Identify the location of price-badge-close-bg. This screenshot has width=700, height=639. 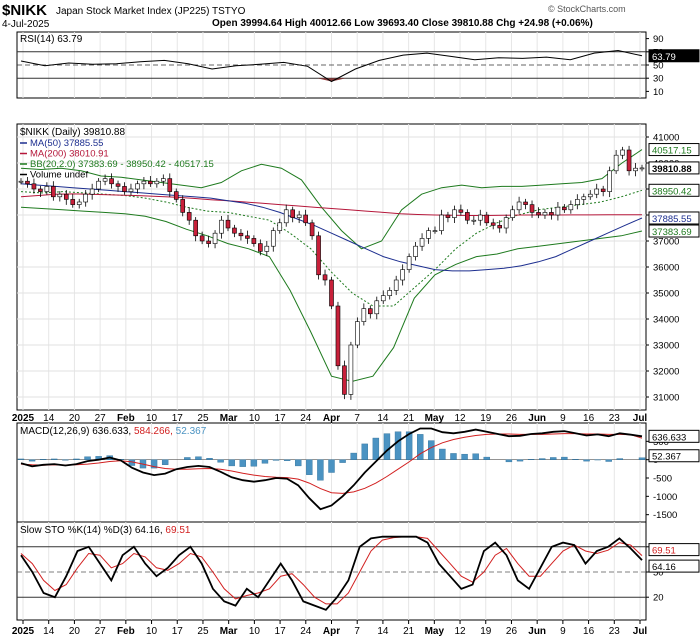
(674, 168).